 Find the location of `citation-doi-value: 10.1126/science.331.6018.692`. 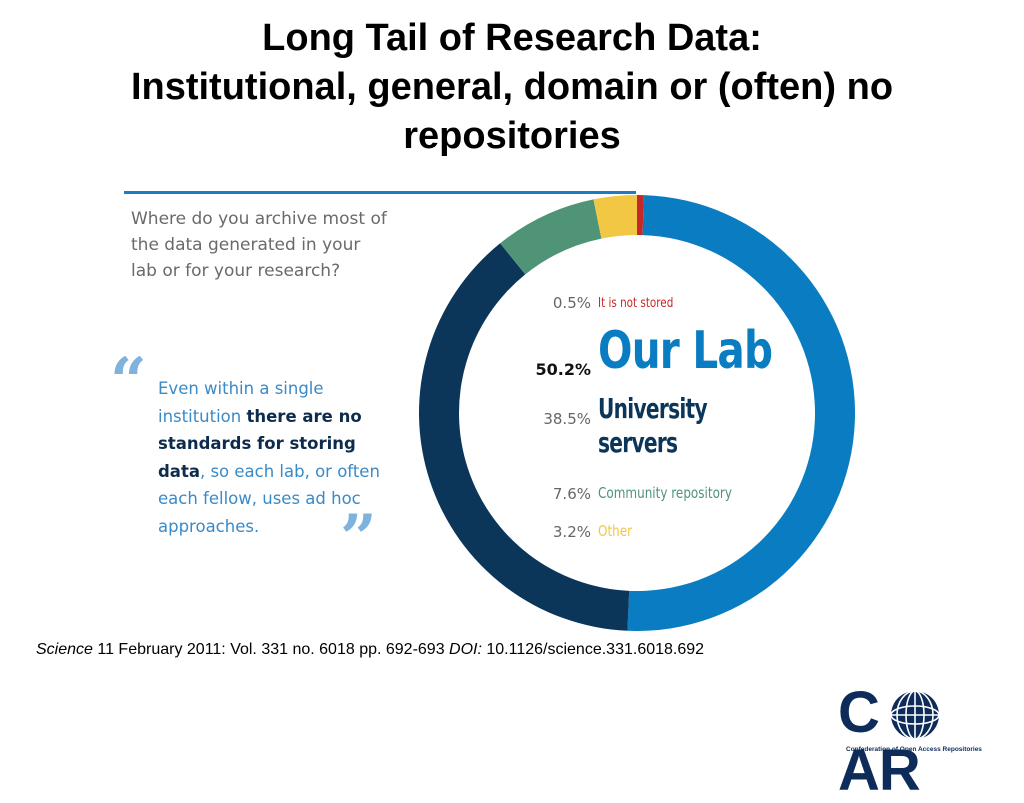

citation-doi-value: 10.1126/science.331.6018.692 is located at coordinates (593, 649).